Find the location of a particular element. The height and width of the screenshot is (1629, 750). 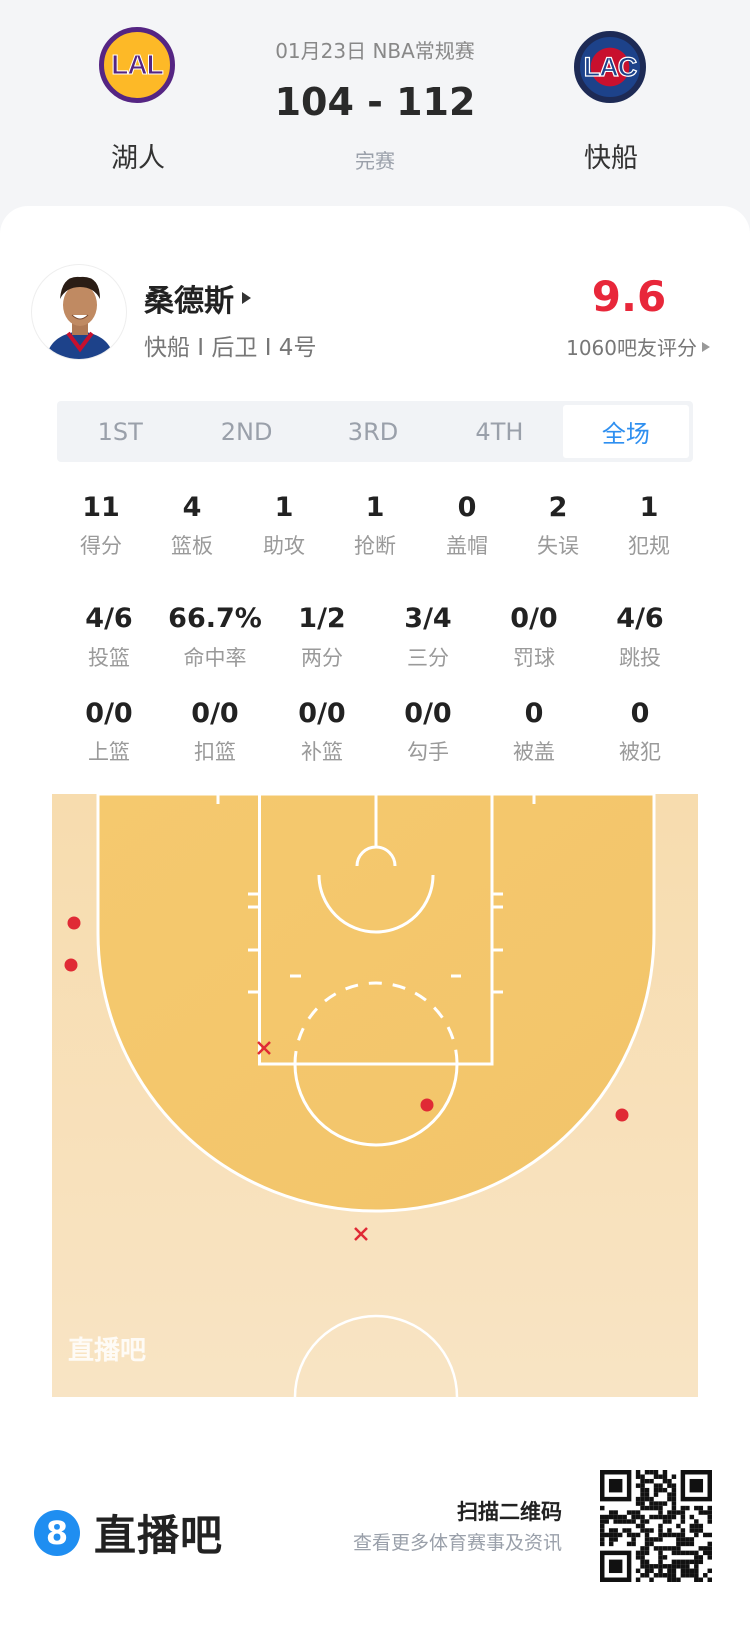

stat-value: 4 is located at coordinates (192, 507).